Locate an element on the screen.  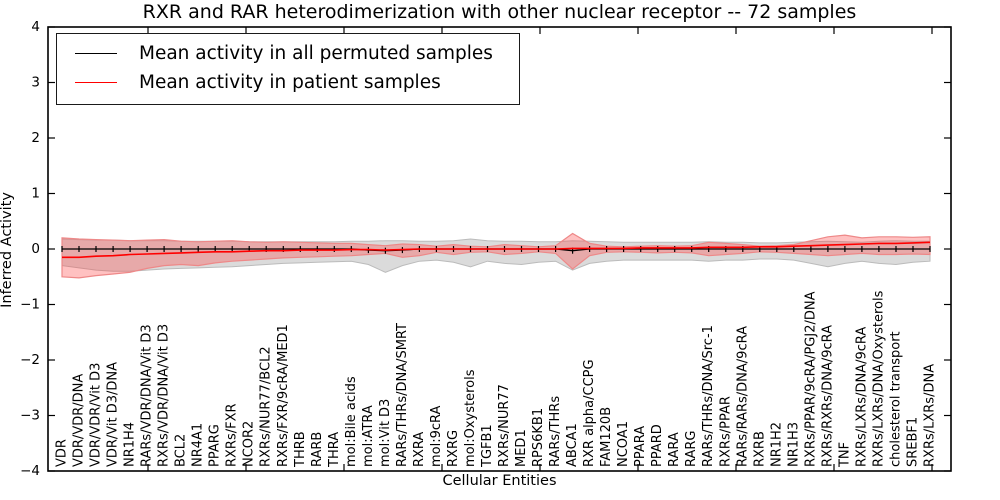
x-tick-label: RXRs/VDR/DNA/Vit D3 is located at coordinates (164, 395).